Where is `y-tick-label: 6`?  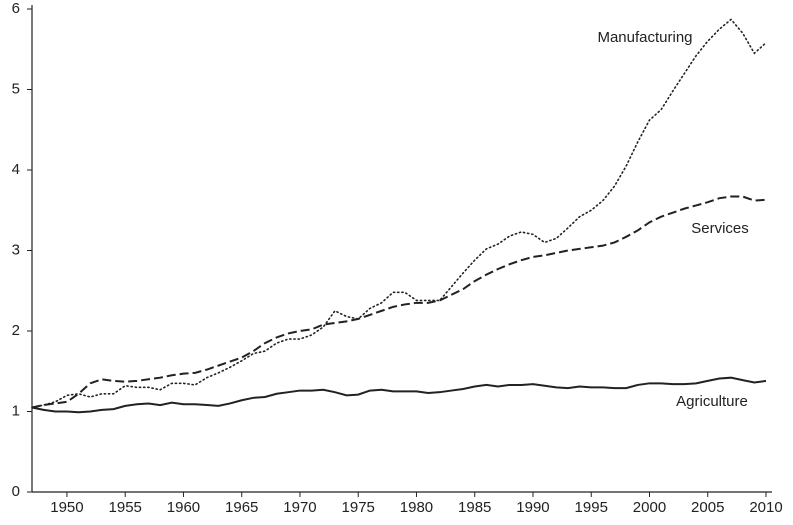 y-tick-label: 6 is located at coordinates (16, 8).